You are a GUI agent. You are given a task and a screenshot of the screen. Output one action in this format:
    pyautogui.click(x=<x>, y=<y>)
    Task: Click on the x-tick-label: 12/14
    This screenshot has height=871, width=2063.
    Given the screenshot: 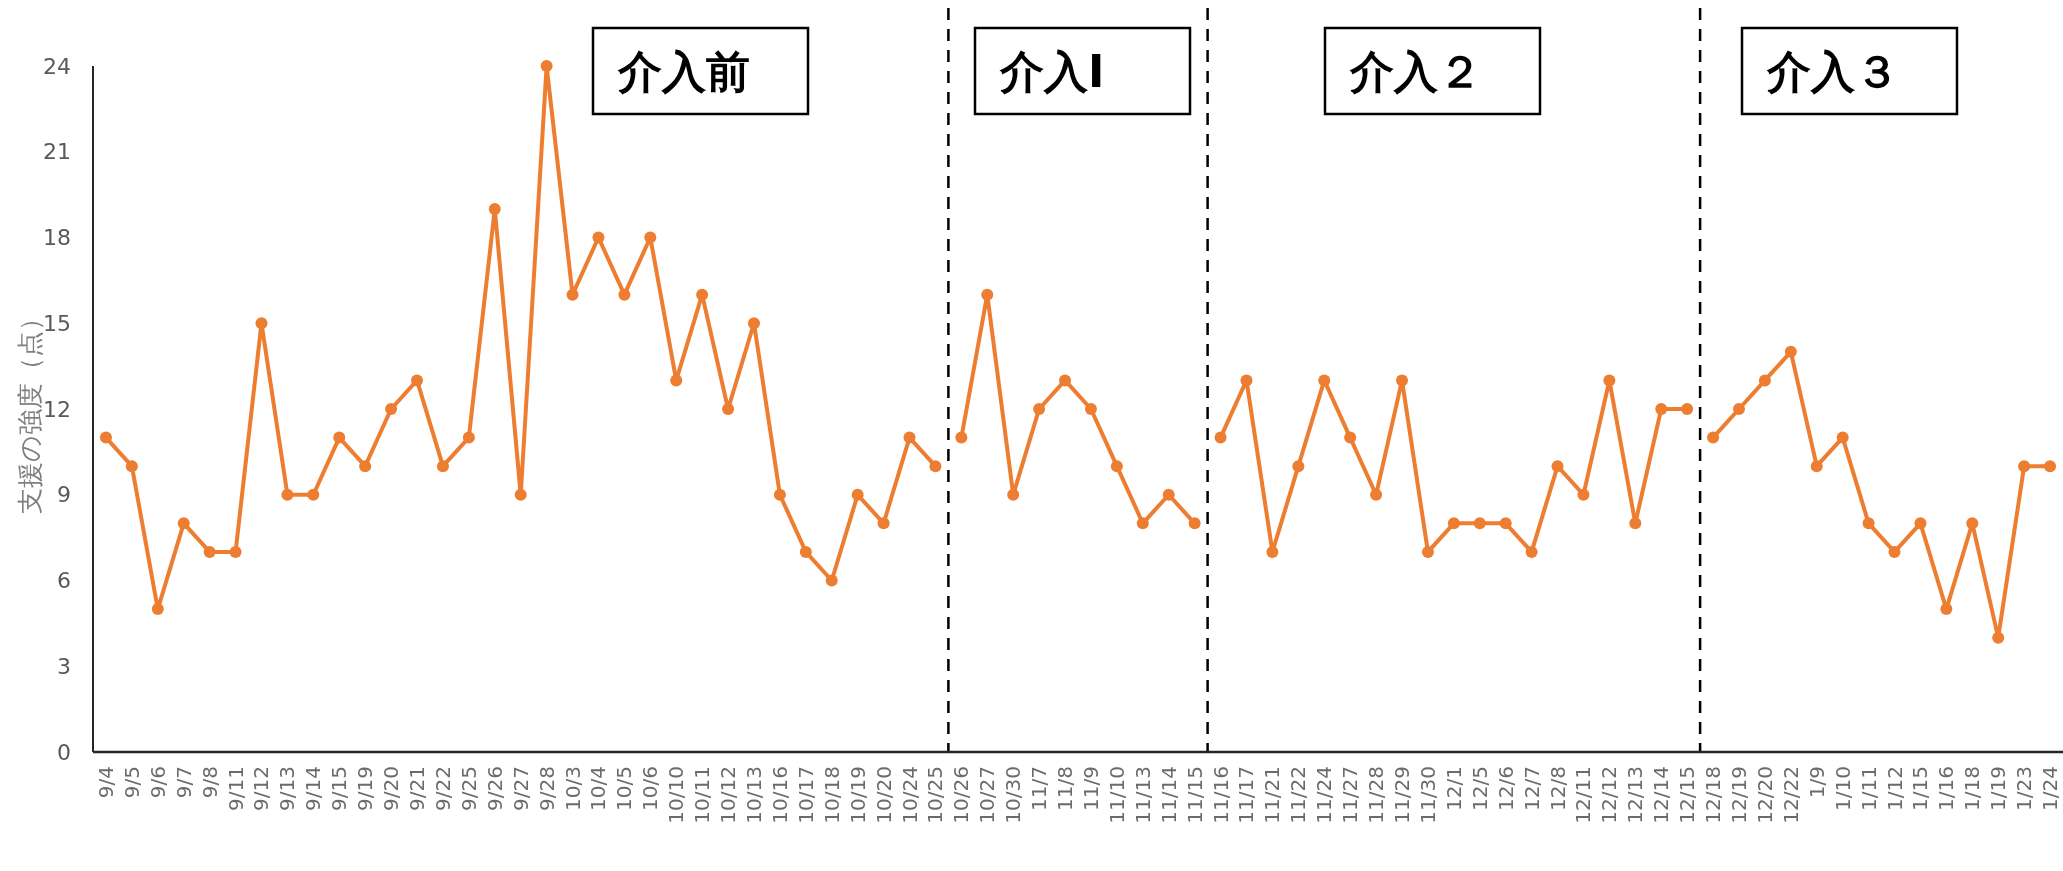 What is the action you would take?
    pyautogui.click(x=1661, y=795)
    